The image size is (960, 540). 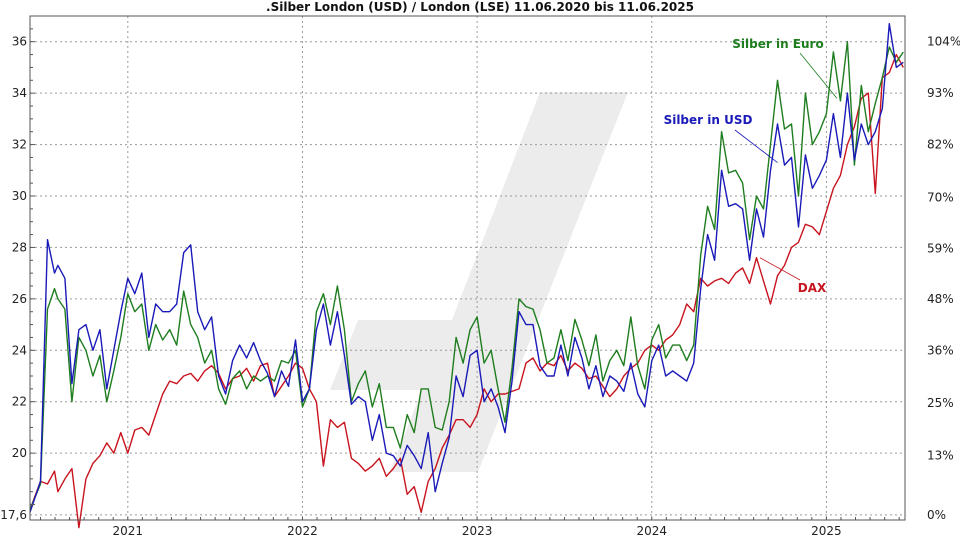 What do you see at coordinates (940, 350) in the screenshot?
I see `right-axis-tick-label: 36%` at bounding box center [940, 350].